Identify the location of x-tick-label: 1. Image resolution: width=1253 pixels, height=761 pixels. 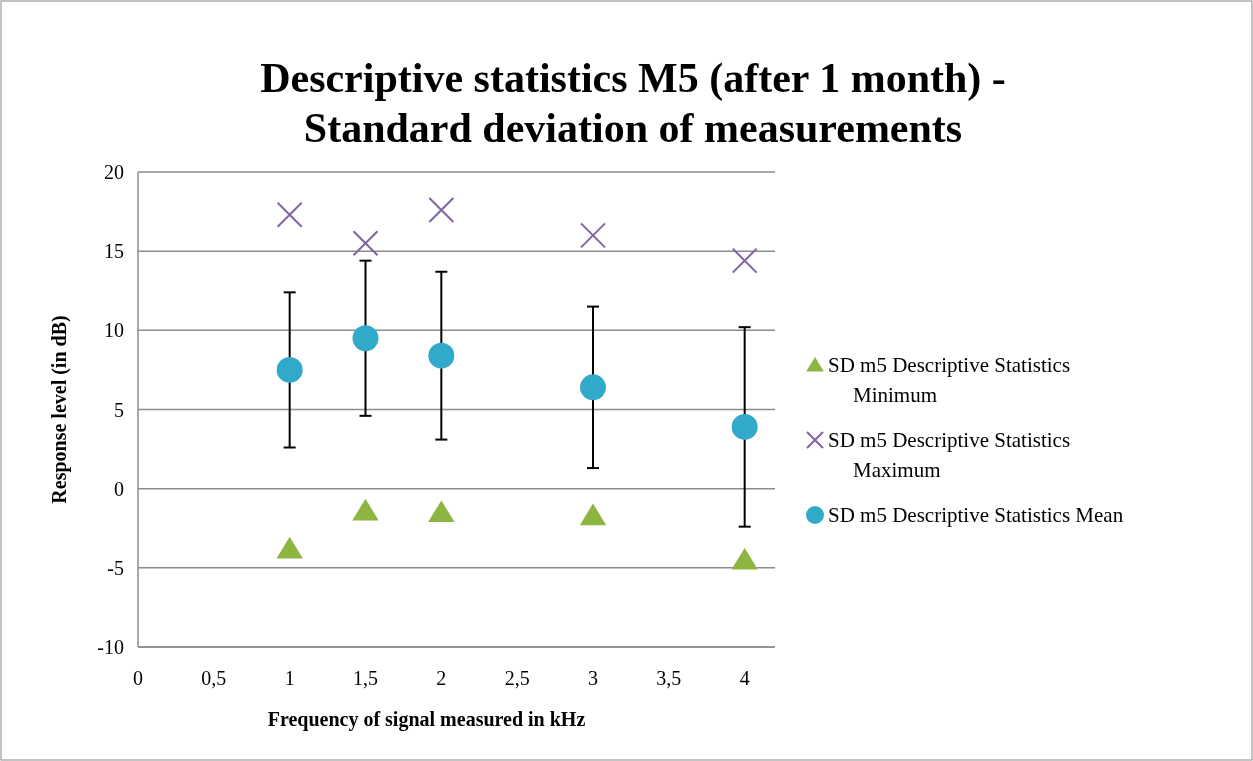
(289, 678).